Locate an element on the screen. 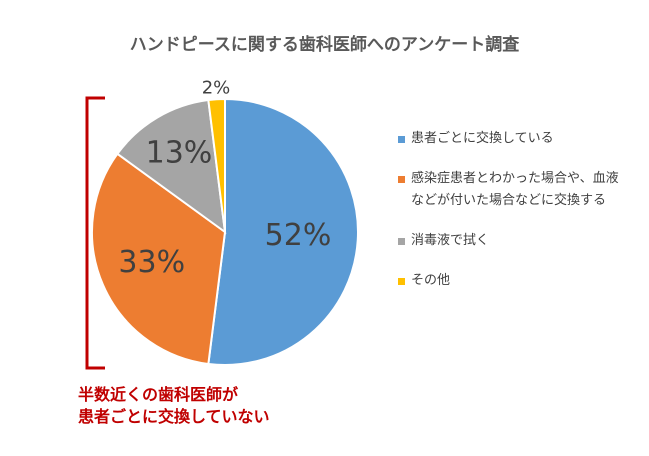 This screenshot has width=649, height=456. annotation-line-2: 患者ごとに交換していない is located at coordinates (174, 416).